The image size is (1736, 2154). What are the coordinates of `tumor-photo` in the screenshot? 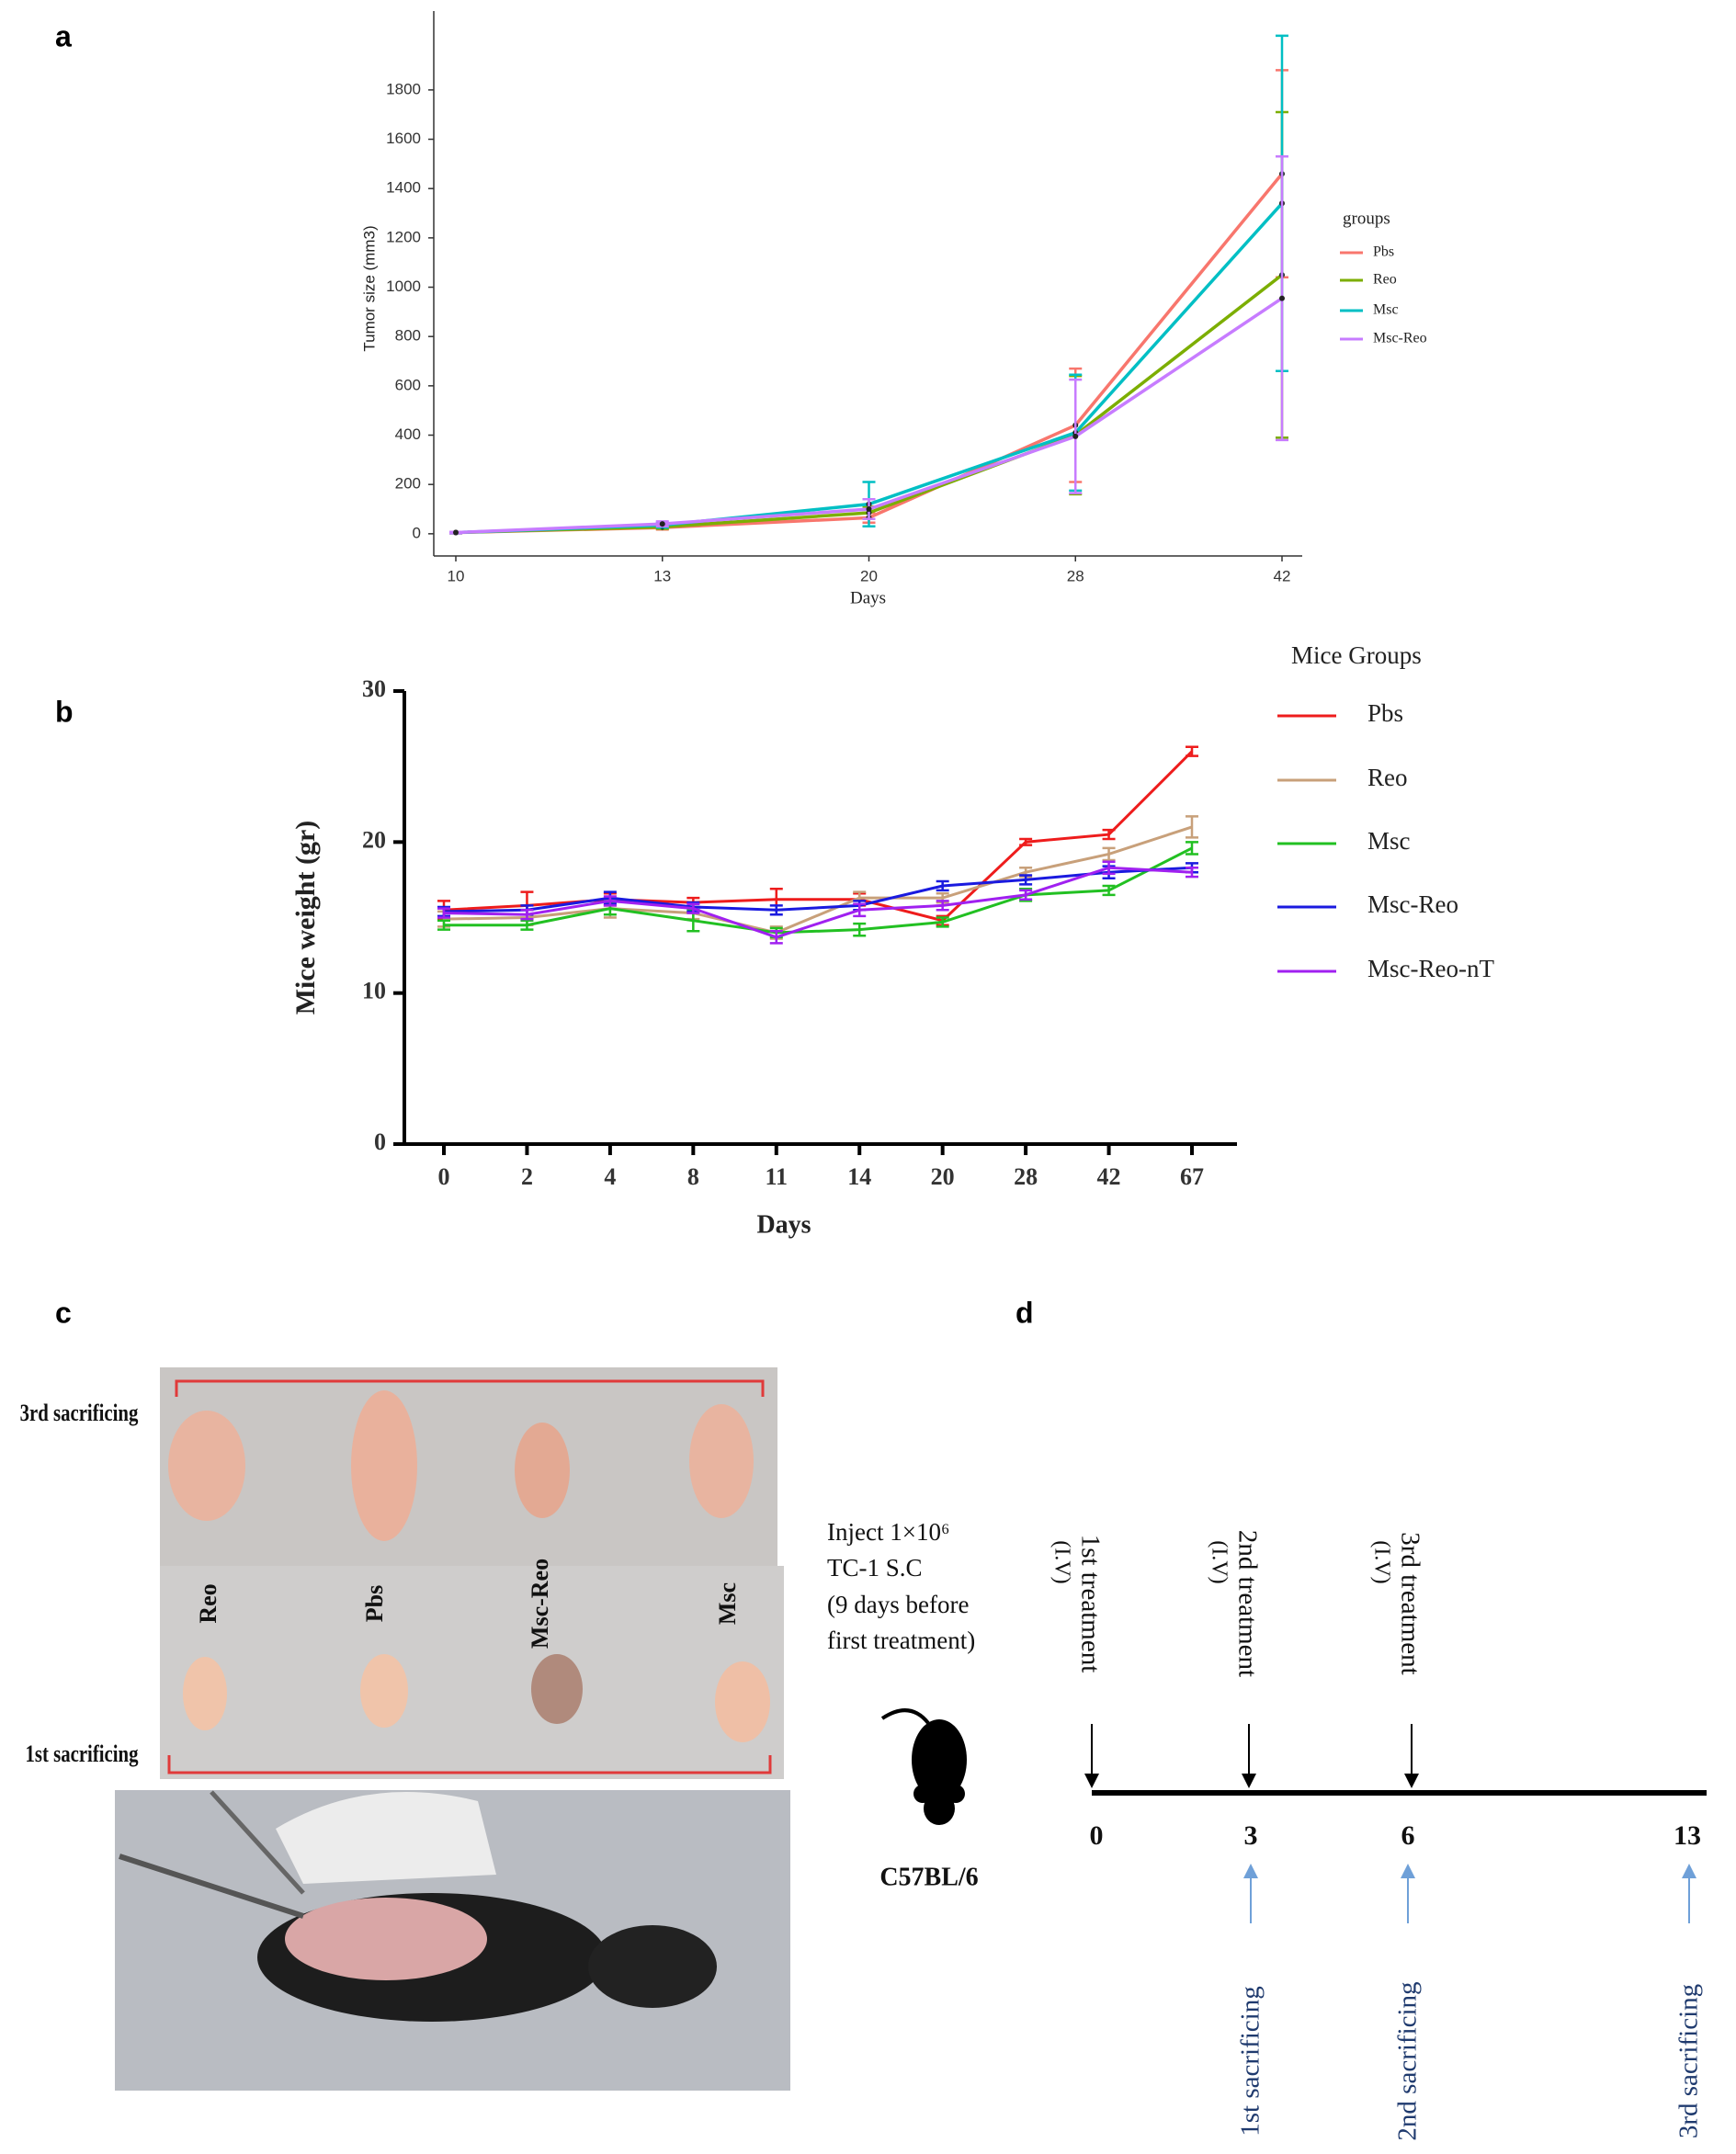 It's located at (472, 1573).